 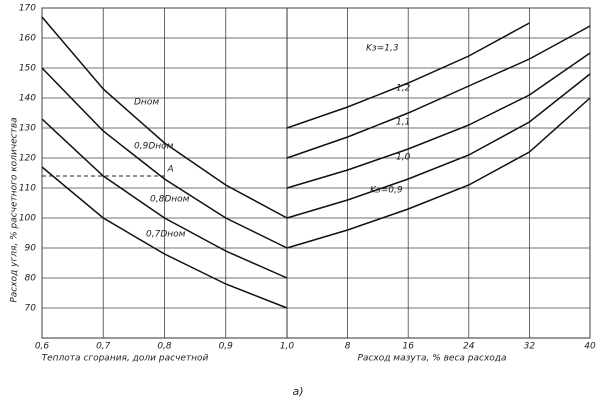 What do you see at coordinates (164, 347) in the screenshot?
I see `x-tick-label: 0,8` at bounding box center [164, 347].